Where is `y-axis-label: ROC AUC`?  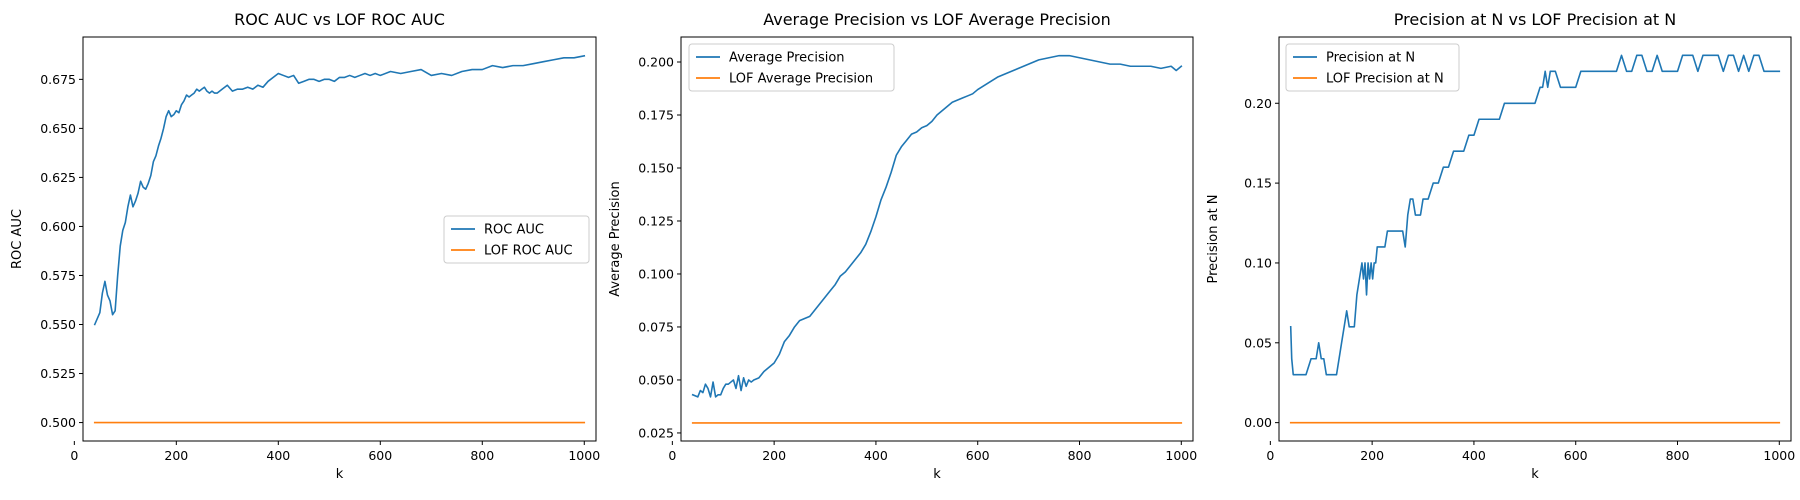 y-axis-label: ROC AUC is located at coordinates (17, 239).